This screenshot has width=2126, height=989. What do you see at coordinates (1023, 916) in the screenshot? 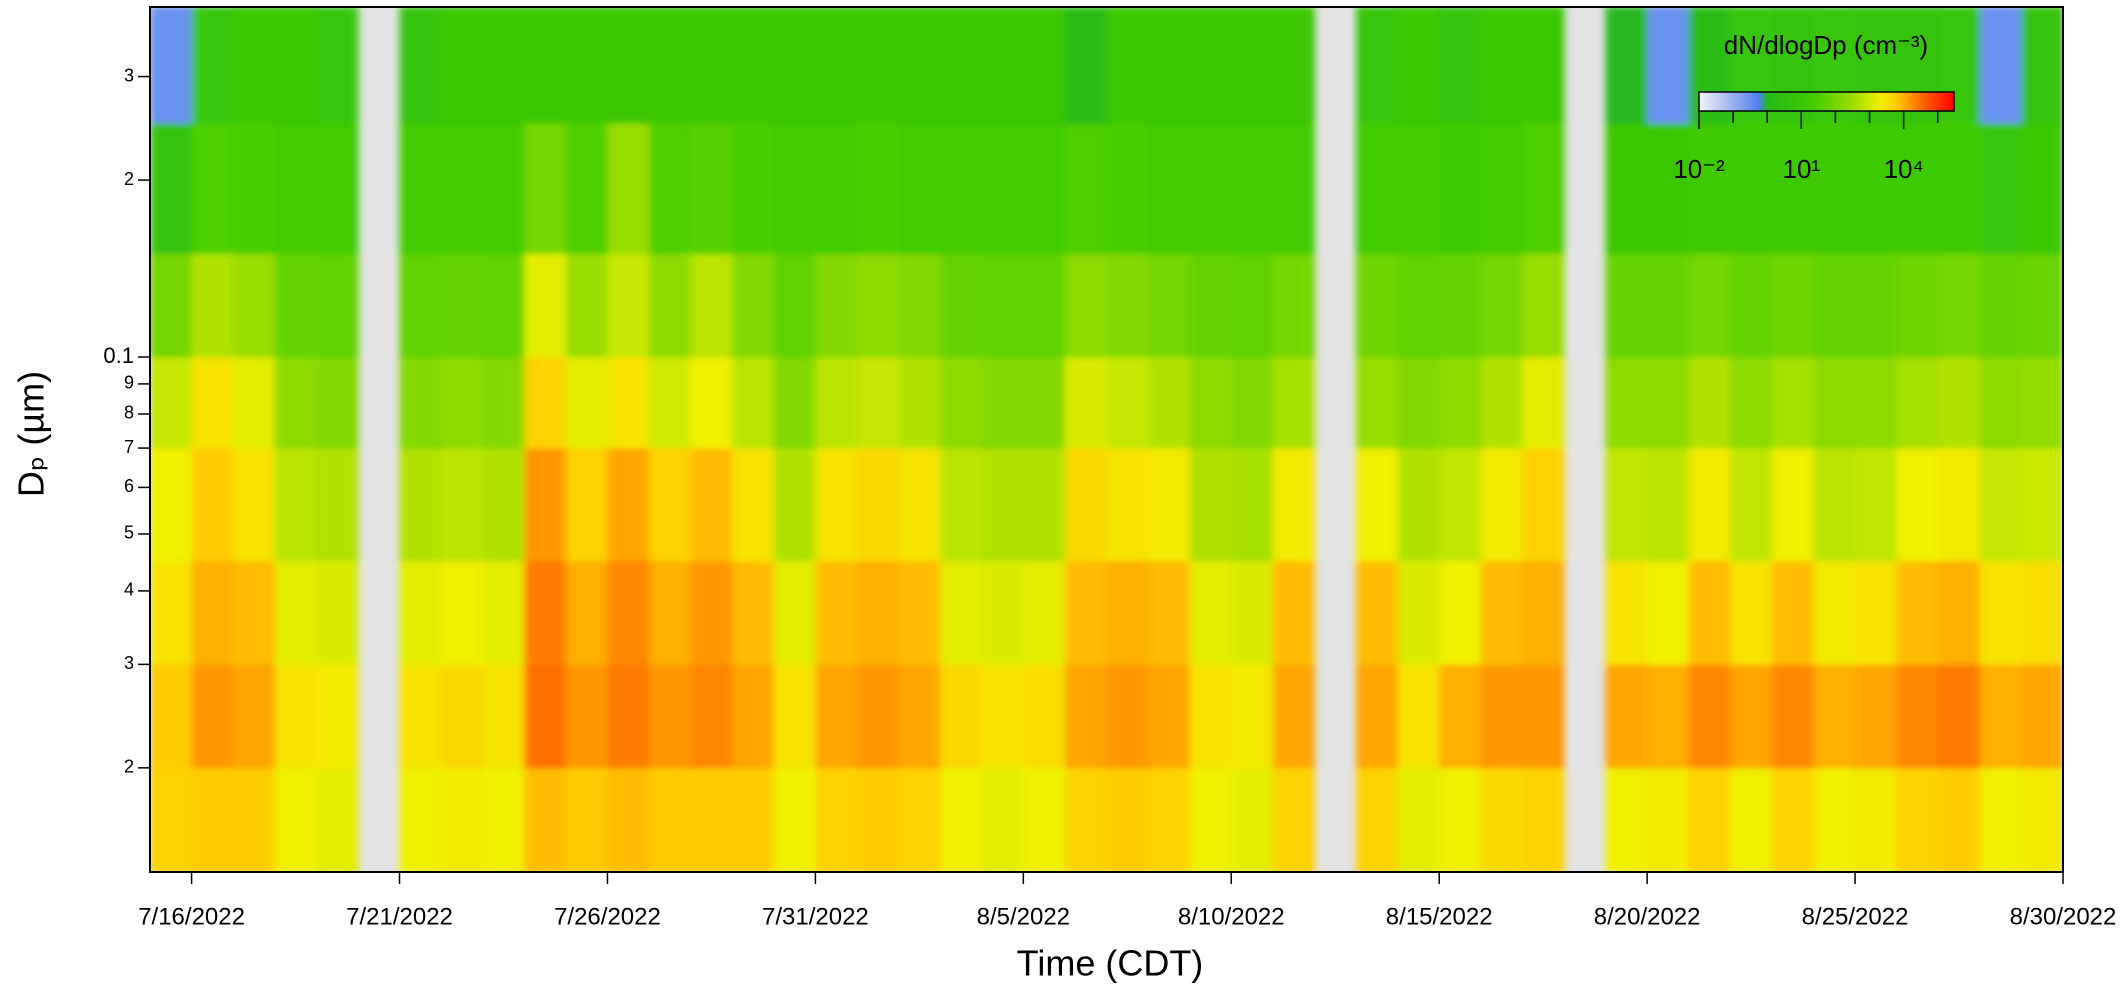
I see `x-tick-label: 8/5/2022` at bounding box center [1023, 916].